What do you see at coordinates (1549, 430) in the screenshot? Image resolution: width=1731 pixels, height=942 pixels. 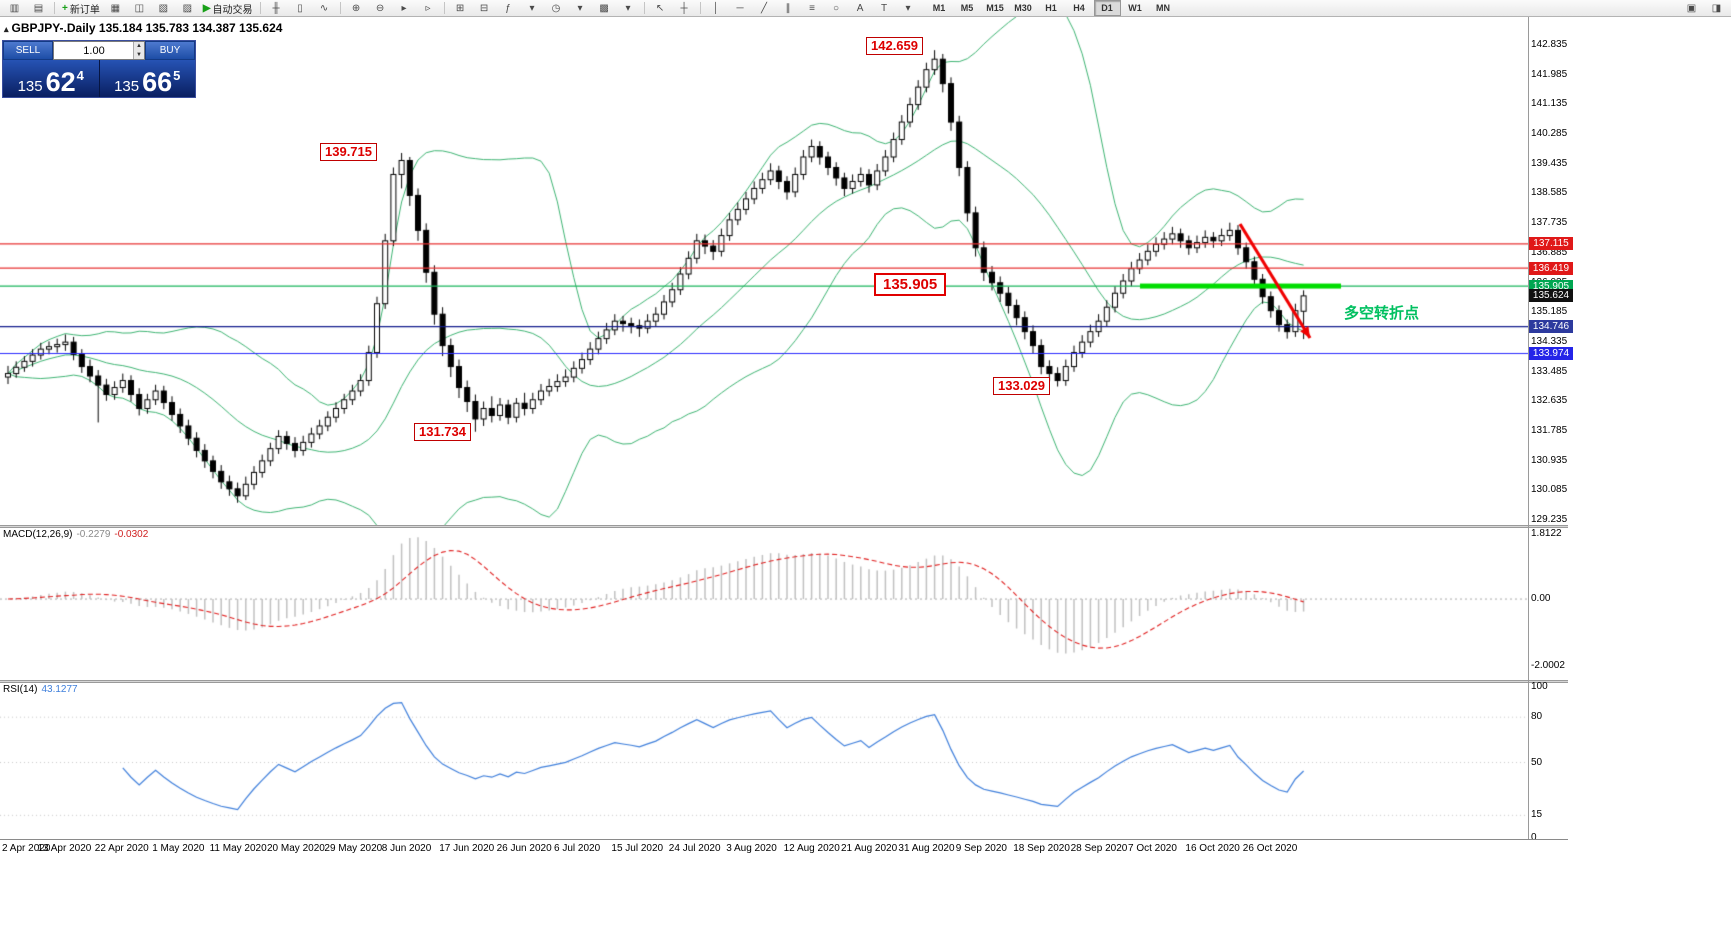 I see `price-tick-label: 131.785` at bounding box center [1549, 430].